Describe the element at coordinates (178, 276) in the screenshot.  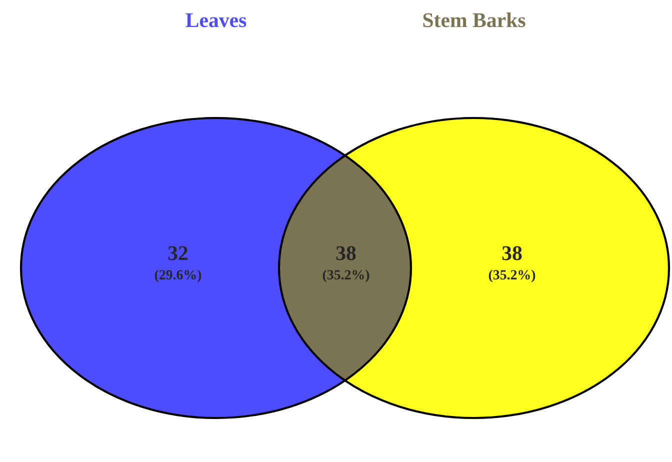
I see `text: (29.6%)` at that location.